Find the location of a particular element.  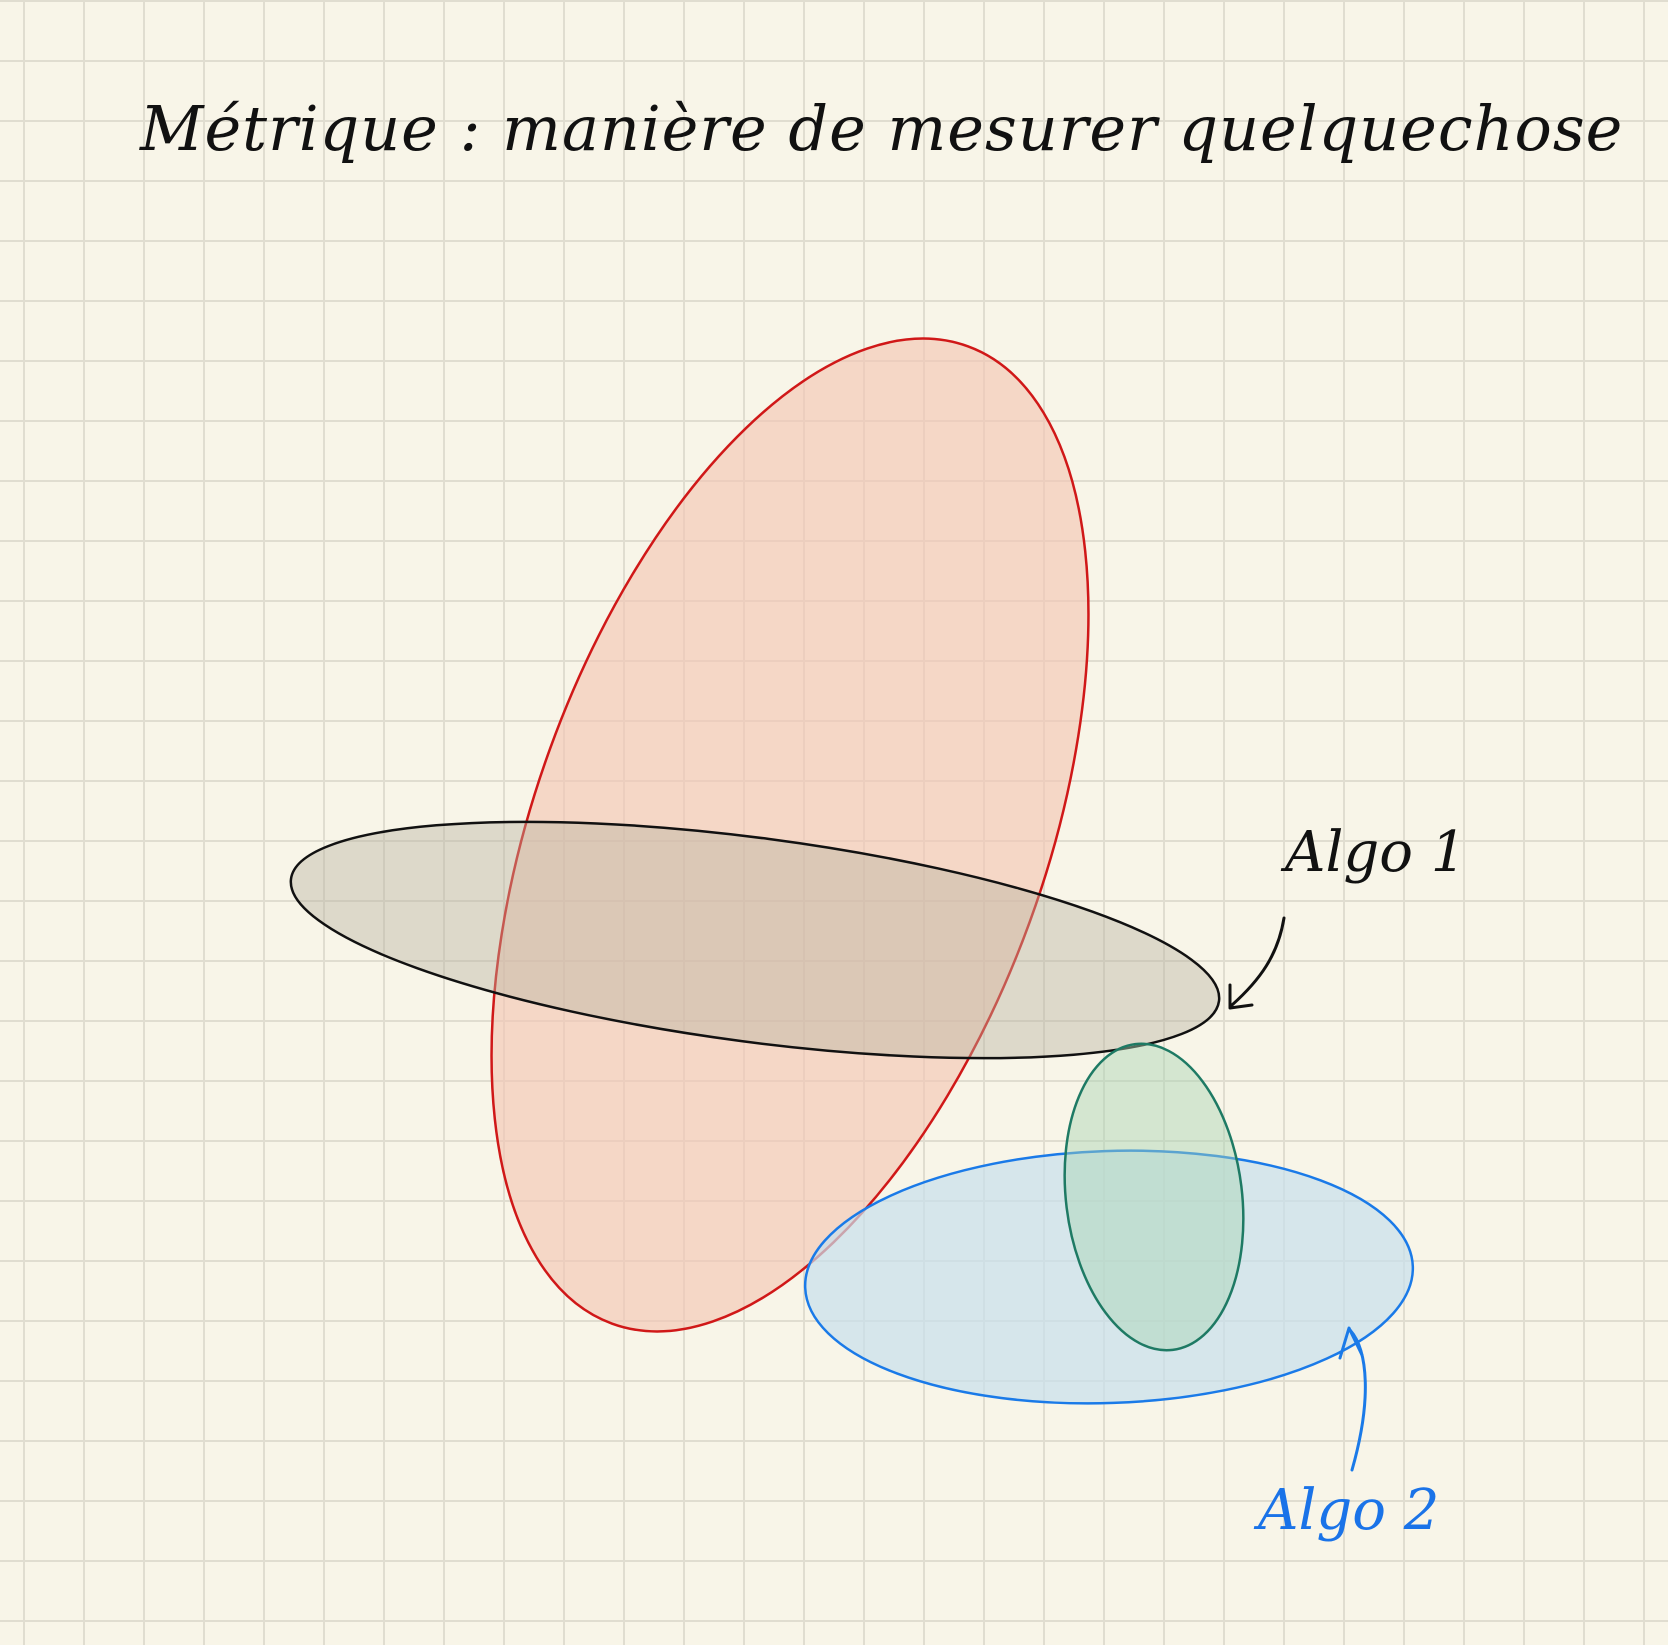

algo2-arrowhead is located at coordinates (1351, 1343).